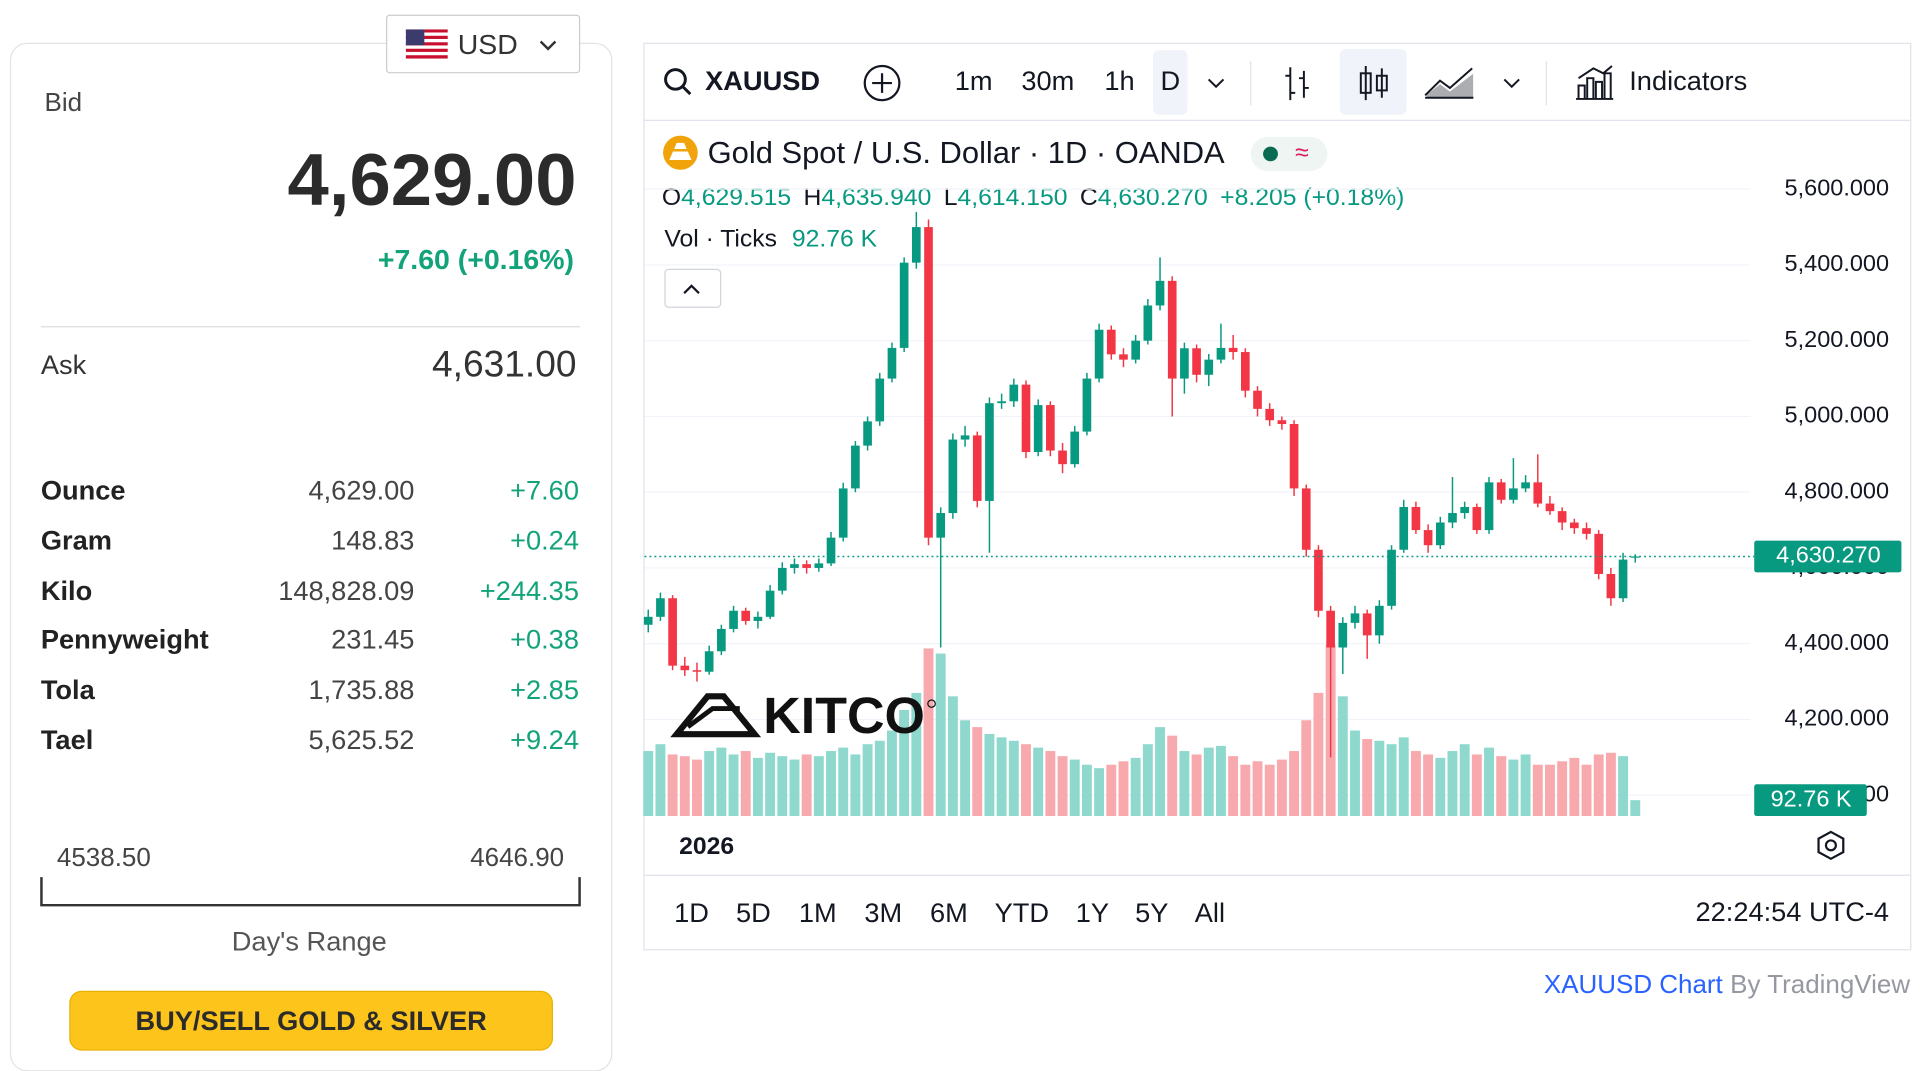  Describe the element at coordinates (1302, 153) in the screenshot. I see `delayed-icon: ≈` at that location.